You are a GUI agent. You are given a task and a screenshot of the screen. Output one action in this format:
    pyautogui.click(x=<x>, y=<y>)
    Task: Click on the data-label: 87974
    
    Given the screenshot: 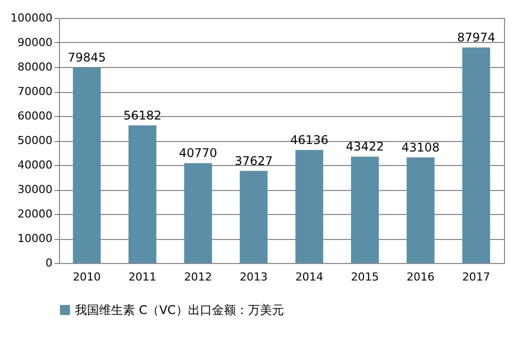 What is the action you would take?
    pyautogui.click(x=476, y=37)
    